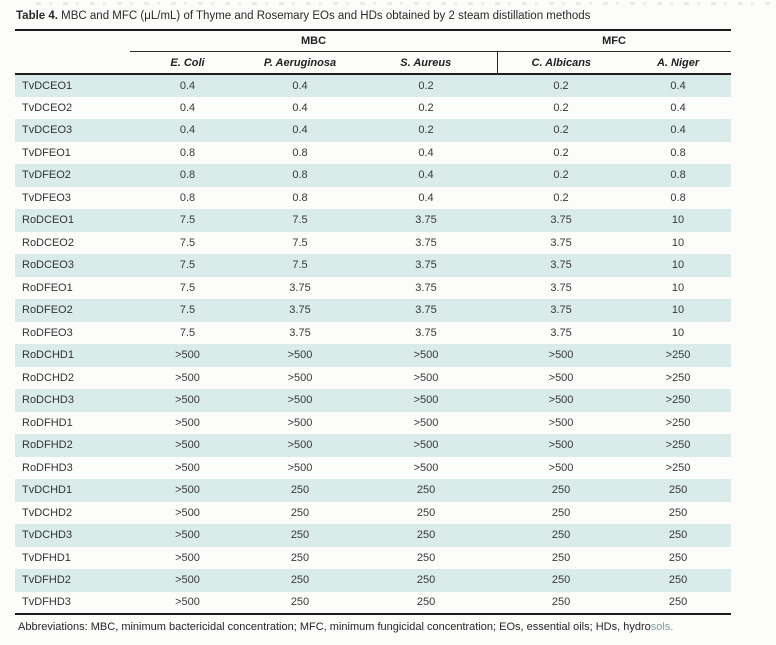 This screenshot has width=776, height=645. I want to click on row-label: RoDCHD1, so click(48, 355).